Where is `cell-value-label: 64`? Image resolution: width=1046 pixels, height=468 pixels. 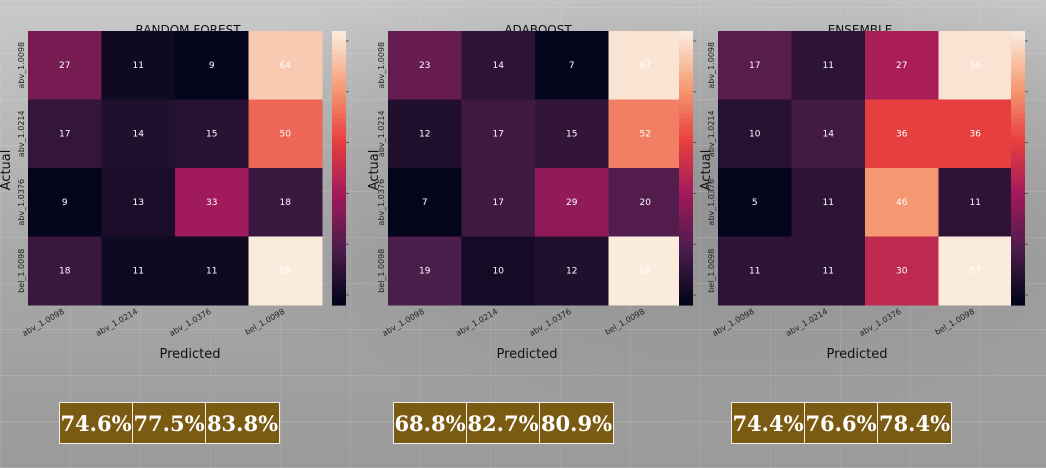 cell-value-label: 64 is located at coordinates (286, 66).